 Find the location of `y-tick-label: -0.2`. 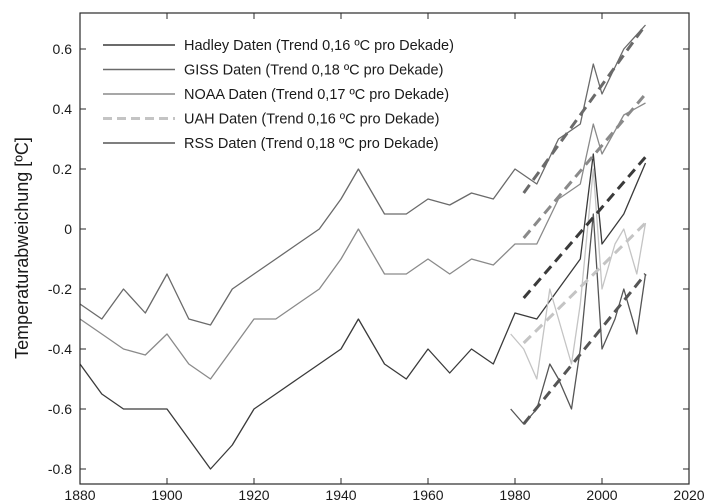

y-tick-label: -0.2 is located at coordinates (60, 289).